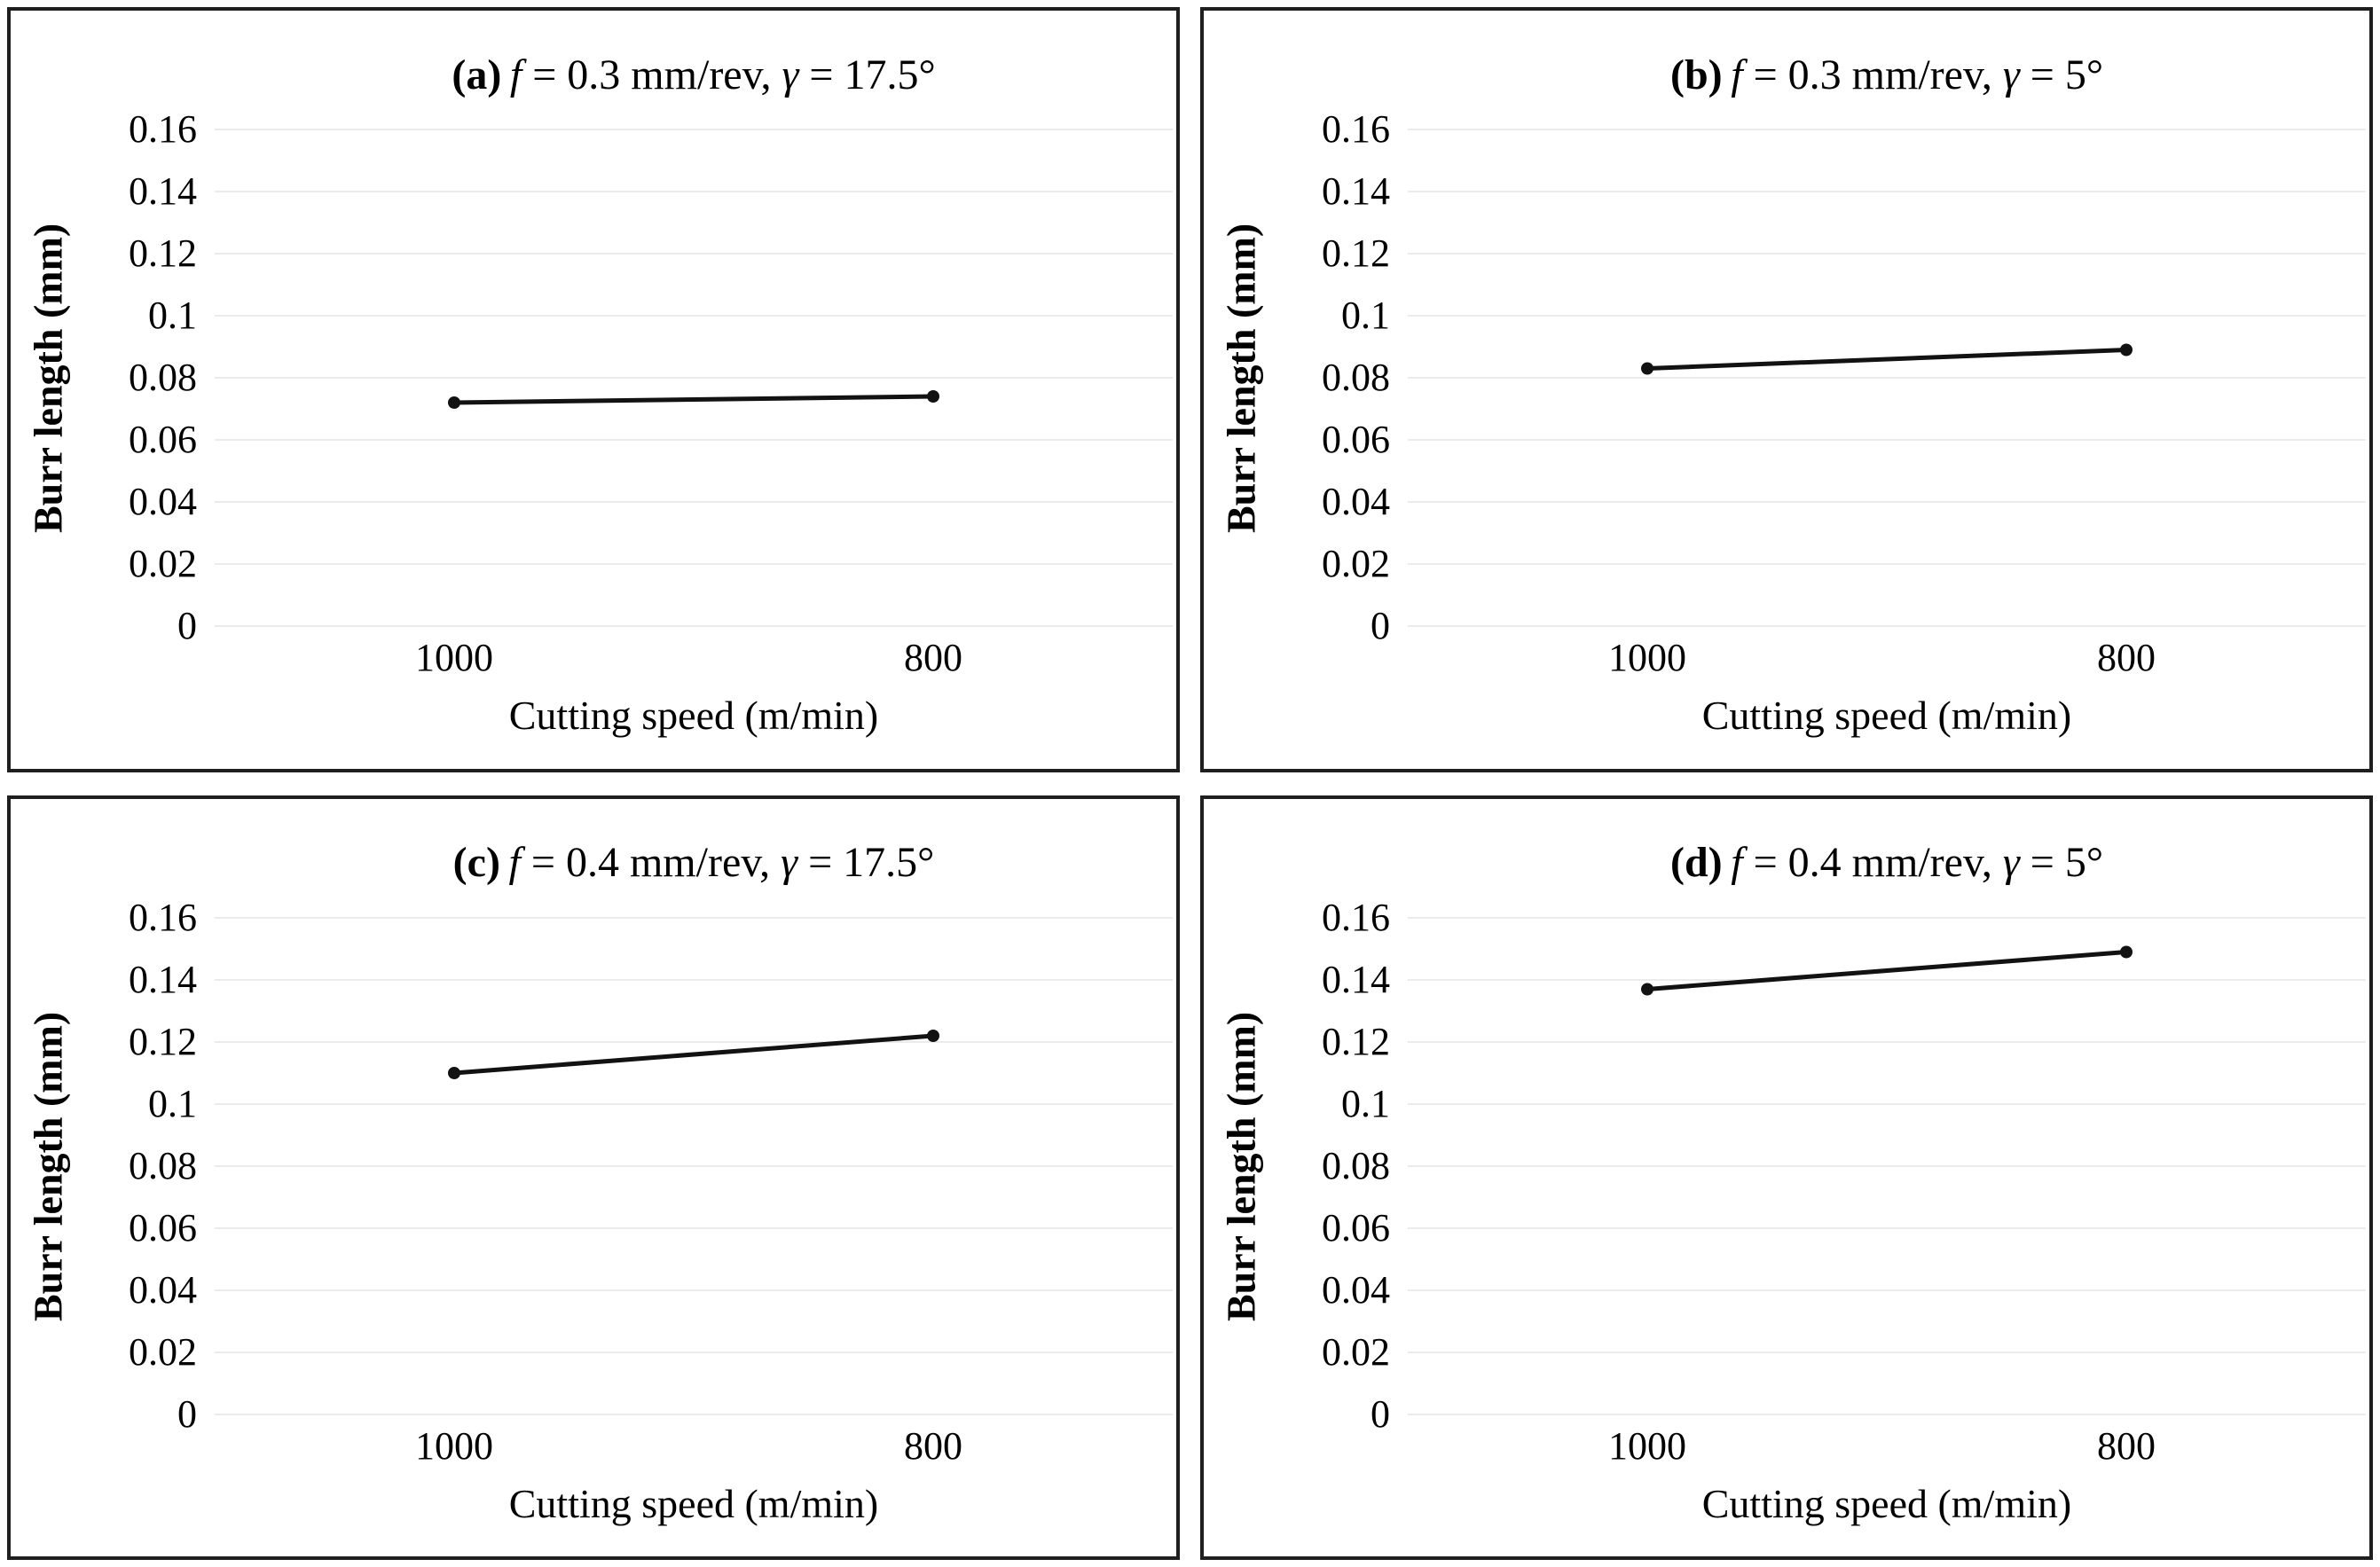 The height and width of the screenshot is (1567, 2380). I want to click on chart-title: (d) f = 0.4 mm/rev, γ = 5°, so click(1887, 863).